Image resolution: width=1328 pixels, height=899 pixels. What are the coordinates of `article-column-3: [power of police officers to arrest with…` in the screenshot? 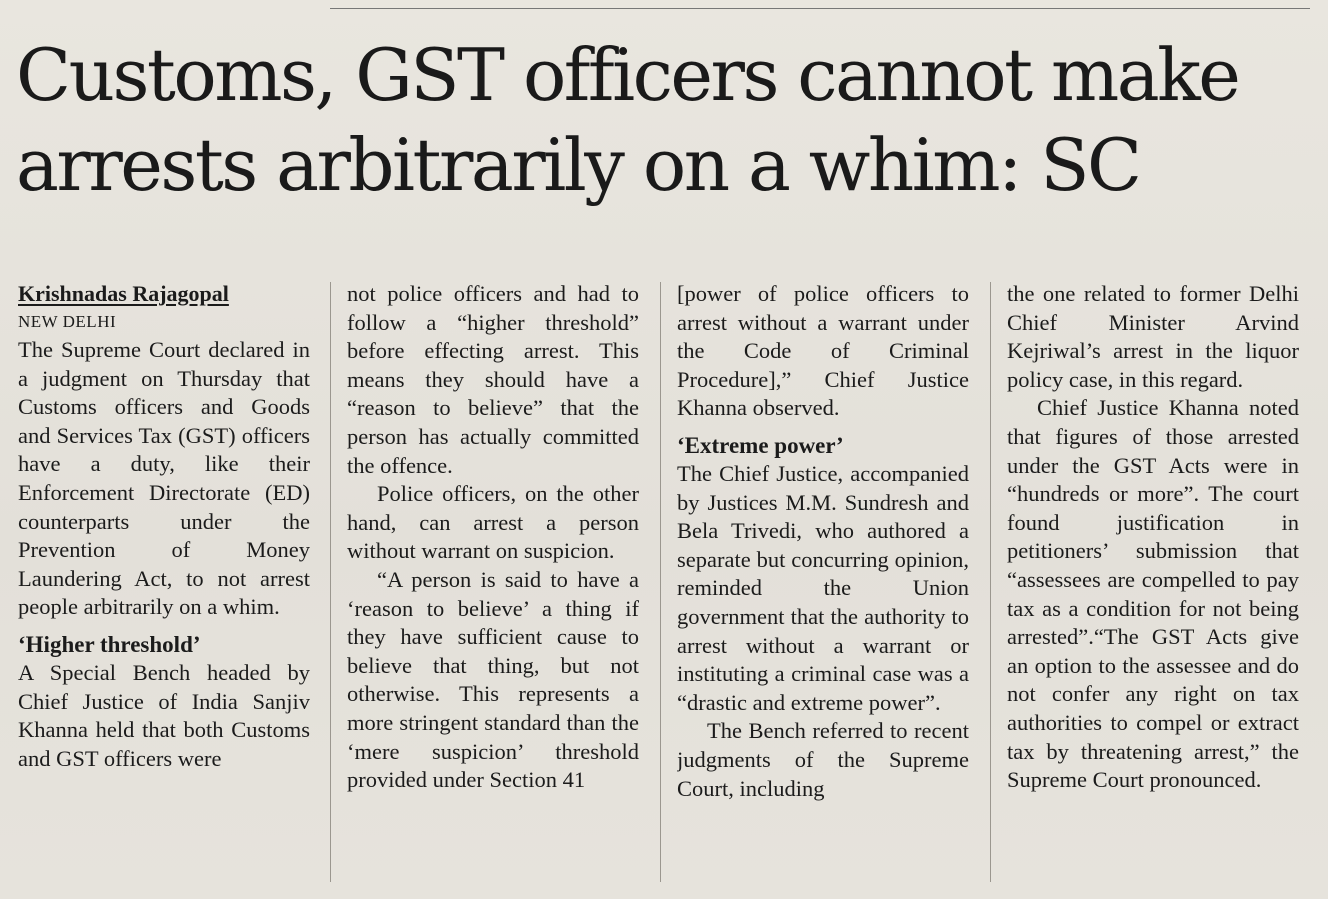 It's located at (823, 585).